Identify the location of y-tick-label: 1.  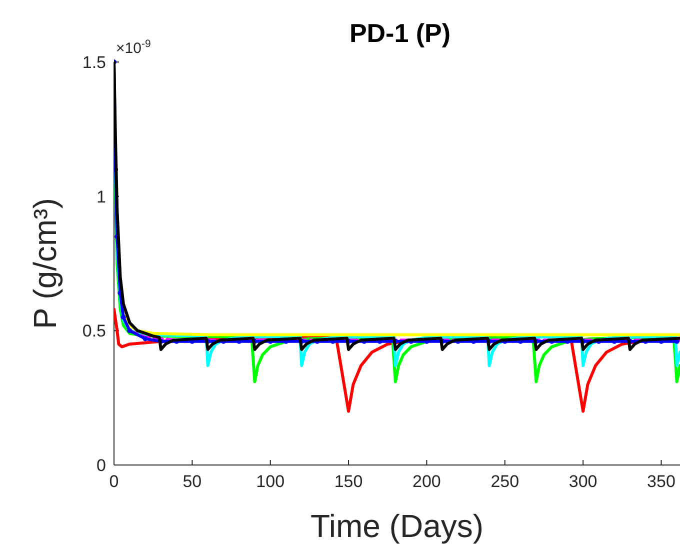
(101, 196).